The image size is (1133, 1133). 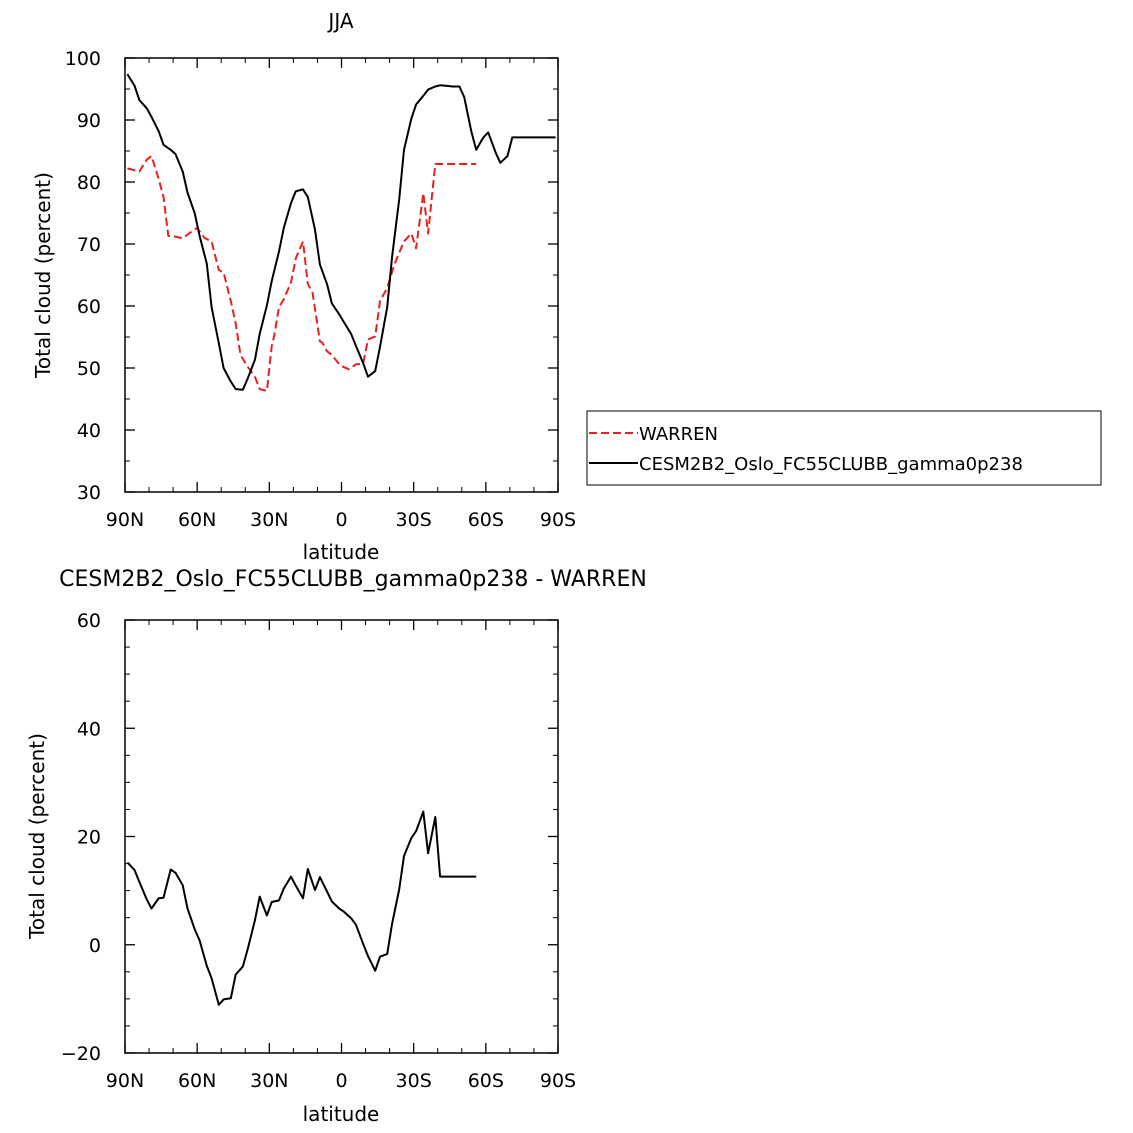 What do you see at coordinates (43, 275) in the screenshot?
I see `top-plot-ylabel: Total cloud (percent)` at bounding box center [43, 275].